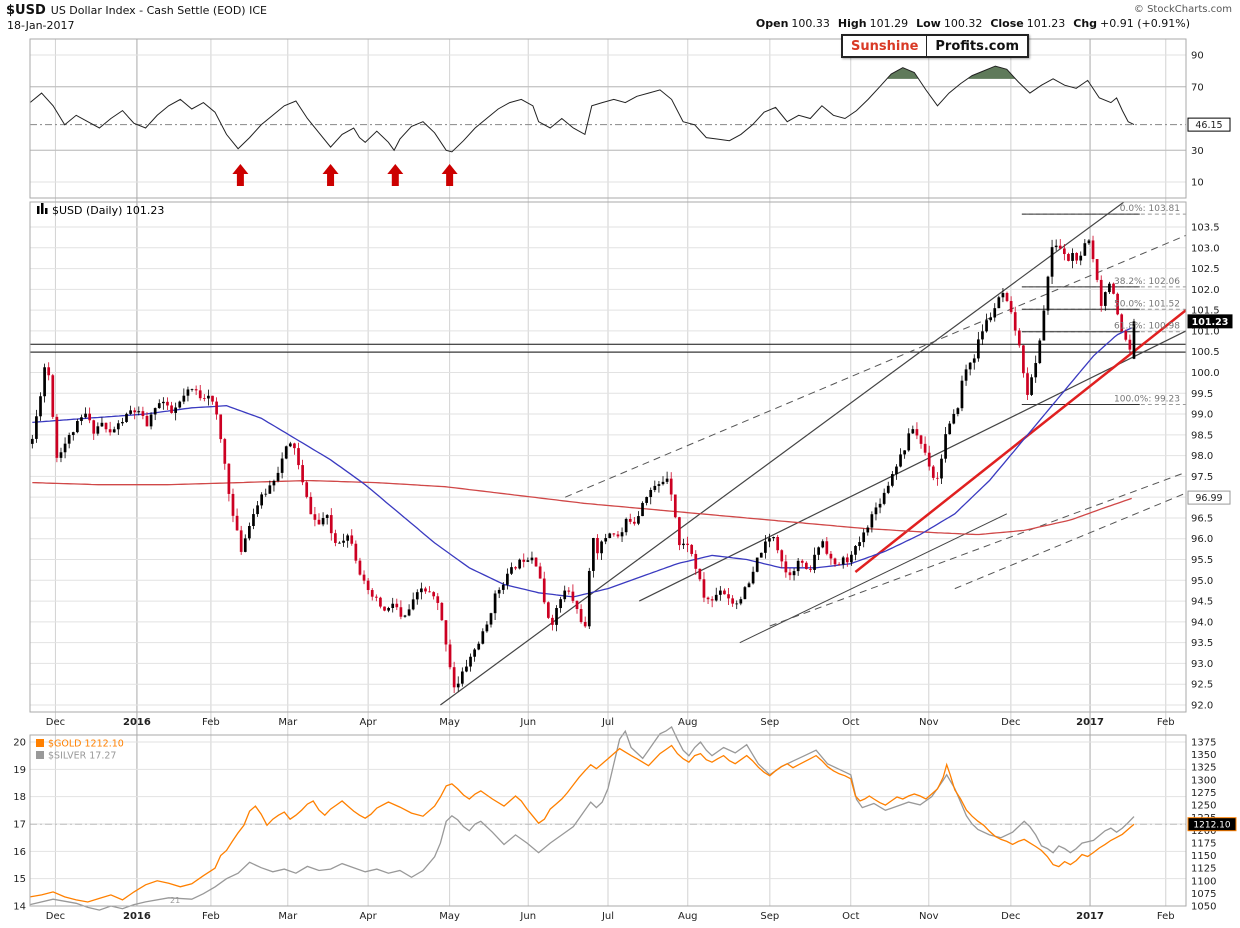 This screenshot has height=928, width=1240. What do you see at coordinates (769, 722) in the screenshot?
I see `x-axis-label-mid: Sep` at bounding box center [769, 722].